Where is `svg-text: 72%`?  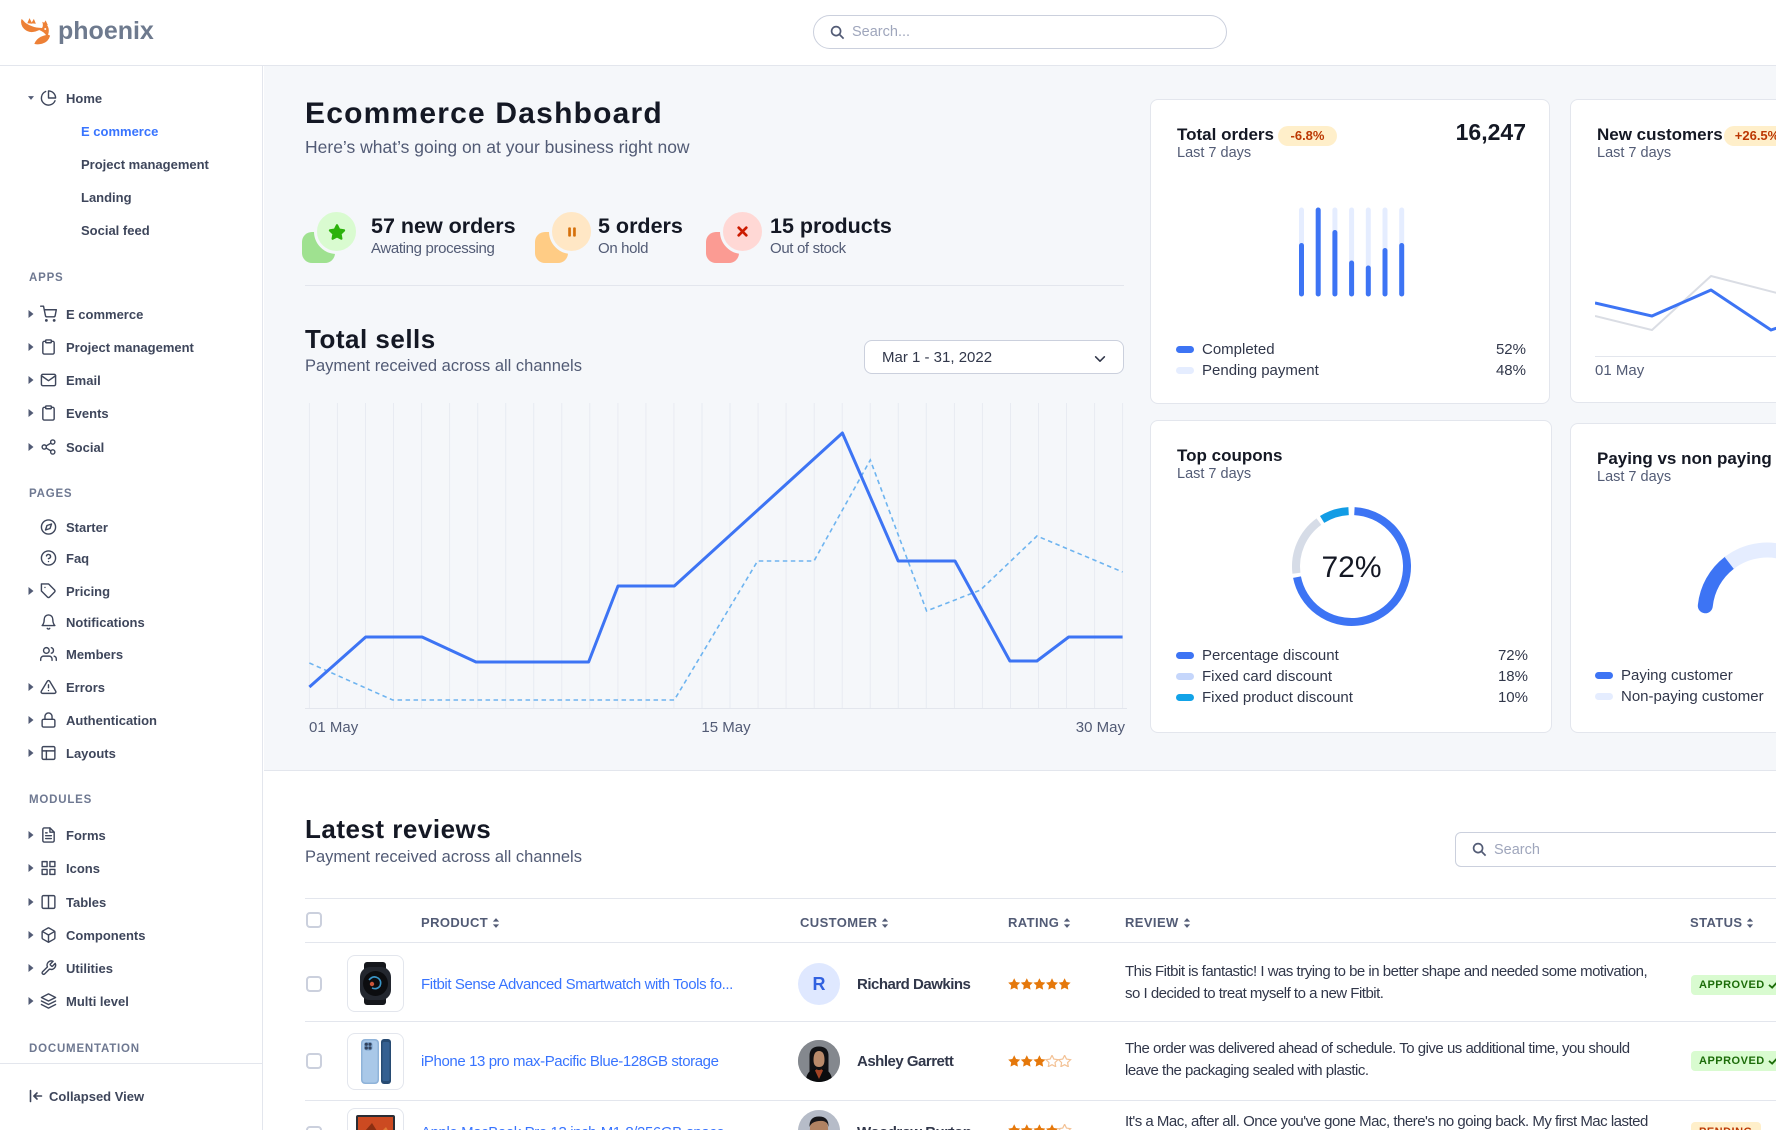 svg-text: 72% is located at coordinates (1351, 567).